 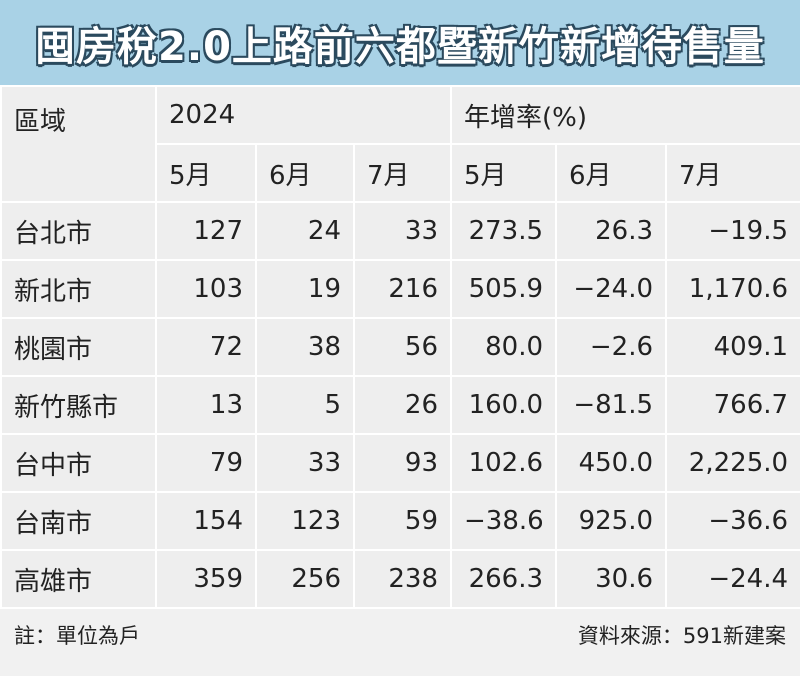 I want to click on data-cell: 123, so click(x=305, y=521).